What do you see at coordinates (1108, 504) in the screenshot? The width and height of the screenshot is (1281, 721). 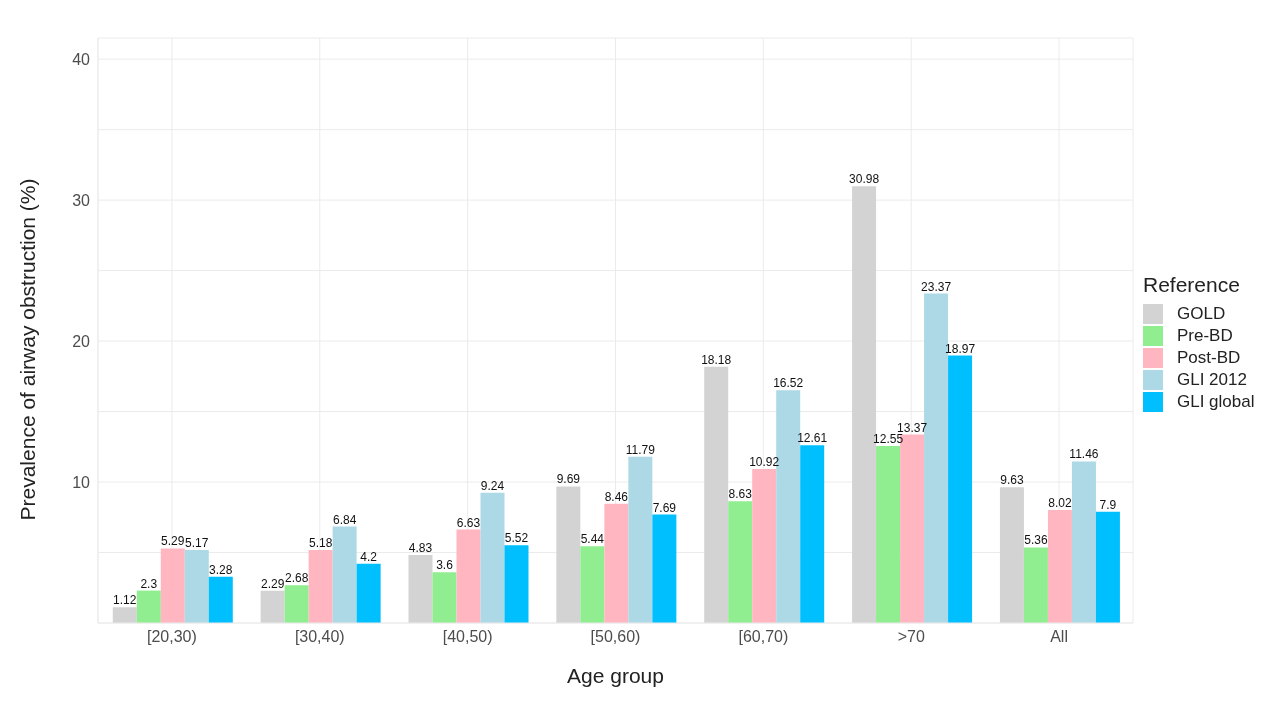 I see `data-label: 7.9` at bounding box center [1108, 504].